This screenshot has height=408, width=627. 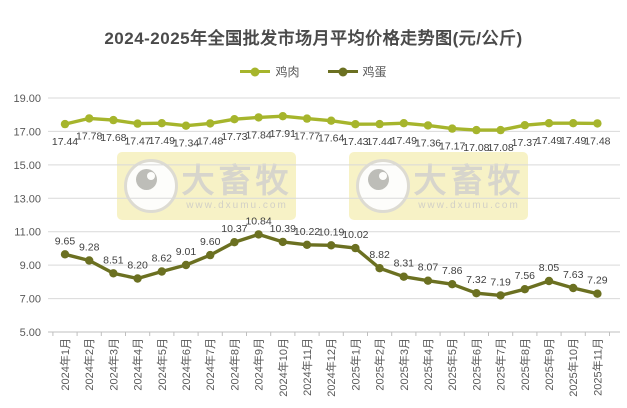 What do you see at coordinates (258, 221) in the screenshot?
I see `data-point-label: 10.84` at bounding box center [258, 221].